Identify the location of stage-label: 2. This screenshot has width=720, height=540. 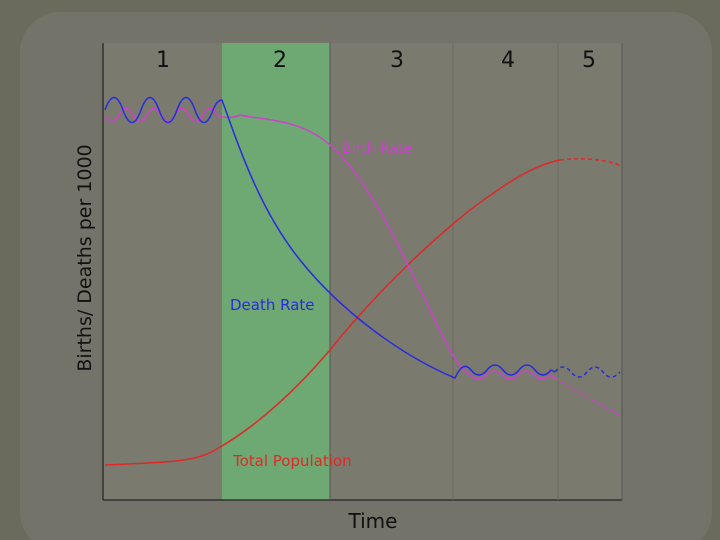
(280, 60).